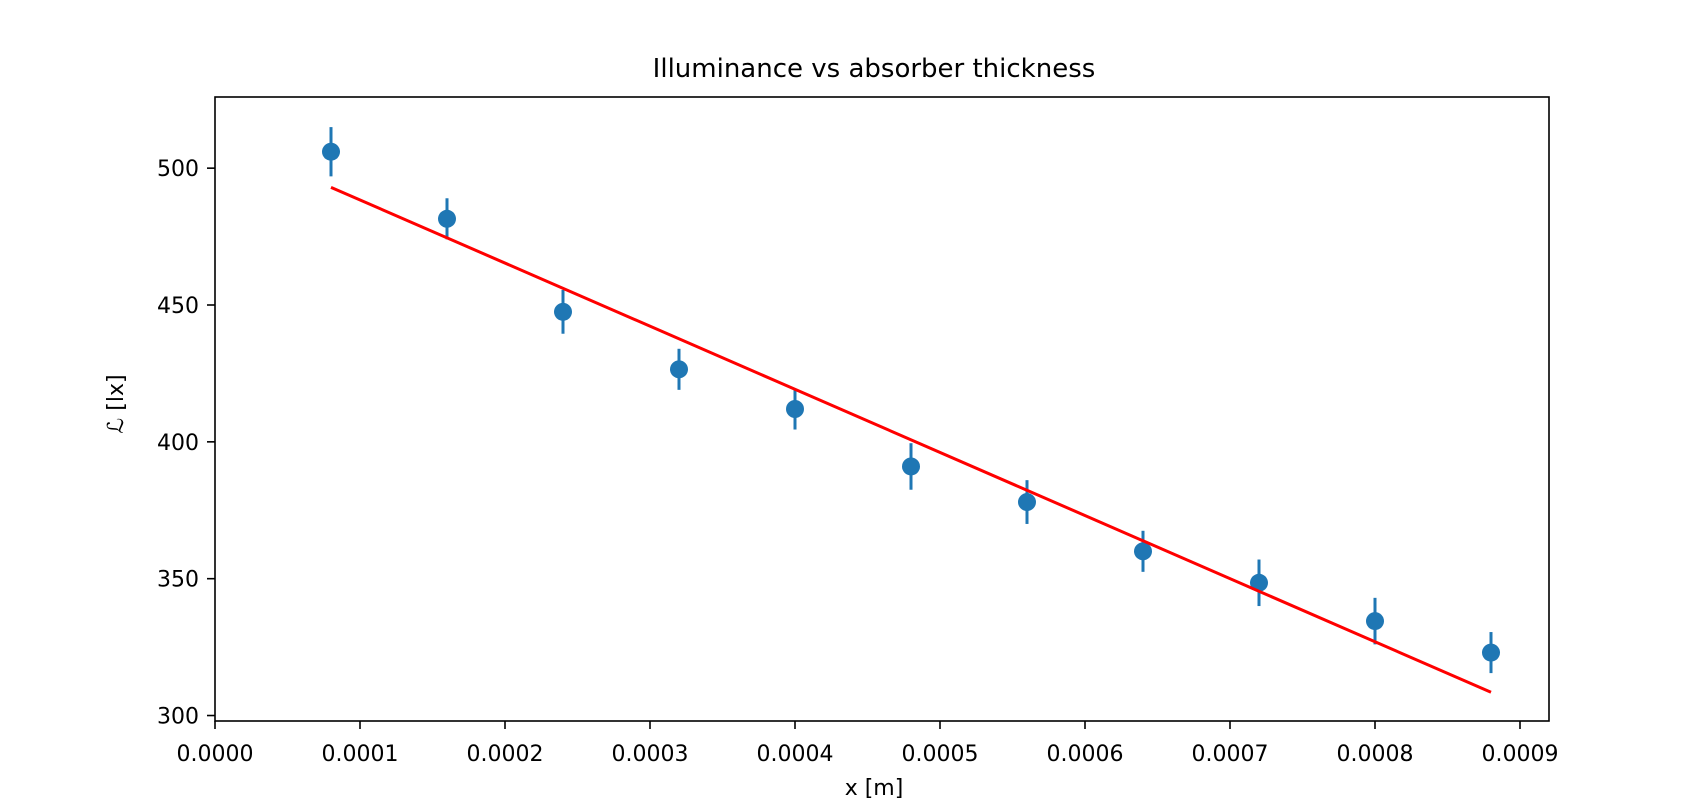 The image size is (1700, 800). What do you see at coordinates (1520, 754) in the screenshot?
I see `x-tick-label: 0.0009` at bounding box center [1520, 754].